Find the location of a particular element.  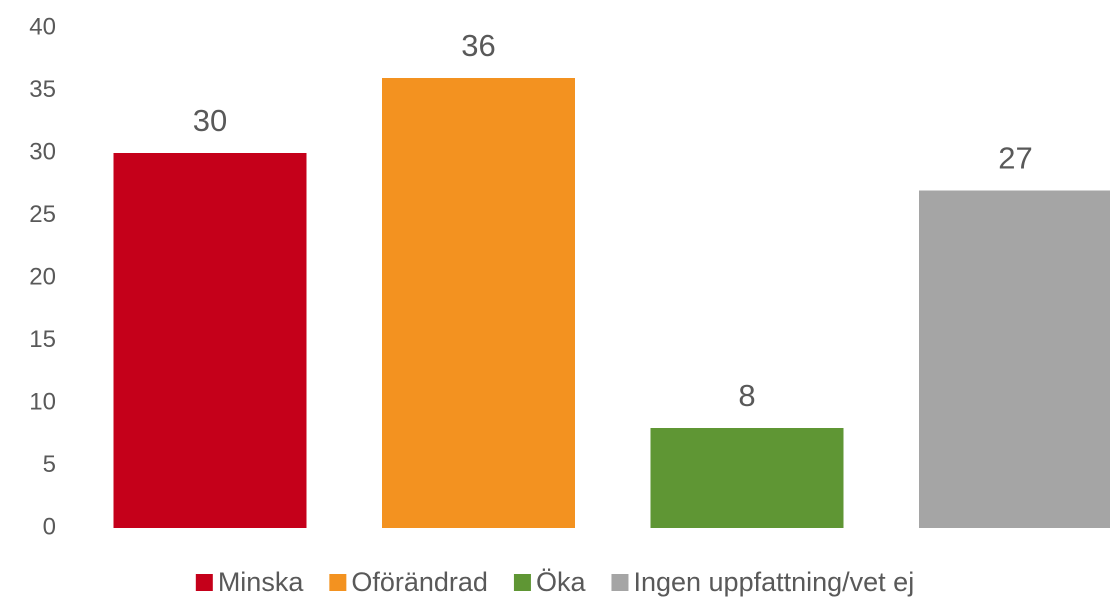

data-label: 30 is located at coordinates (210, 120).